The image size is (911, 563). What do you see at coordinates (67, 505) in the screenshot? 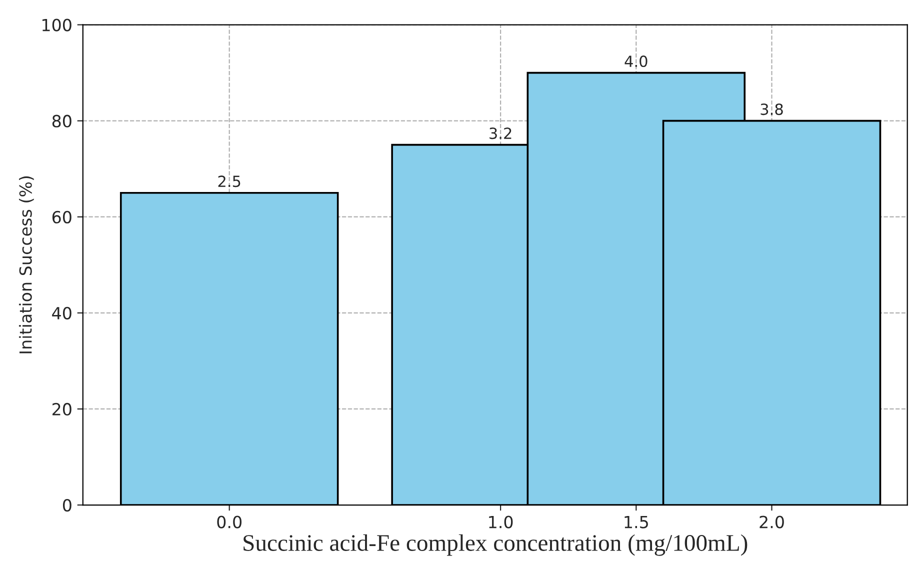
I see `y-tick-label: 0` at bounding box center [67, 505].